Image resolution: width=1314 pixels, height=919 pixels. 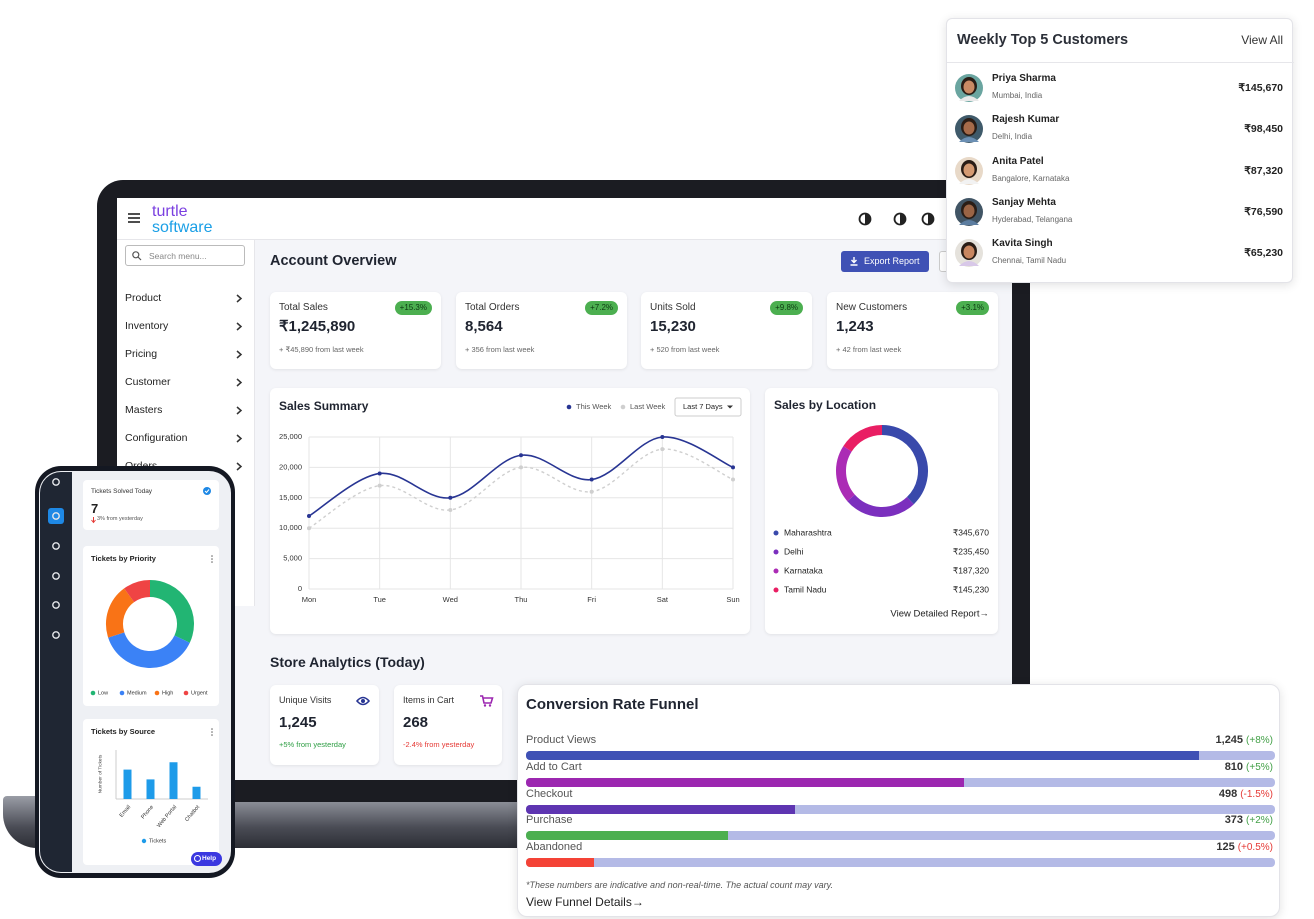 What do you see at coordinates (825, 405) in the screenshot?
I see `chart-title: Sales by Location` at bounding box center [825, 405].